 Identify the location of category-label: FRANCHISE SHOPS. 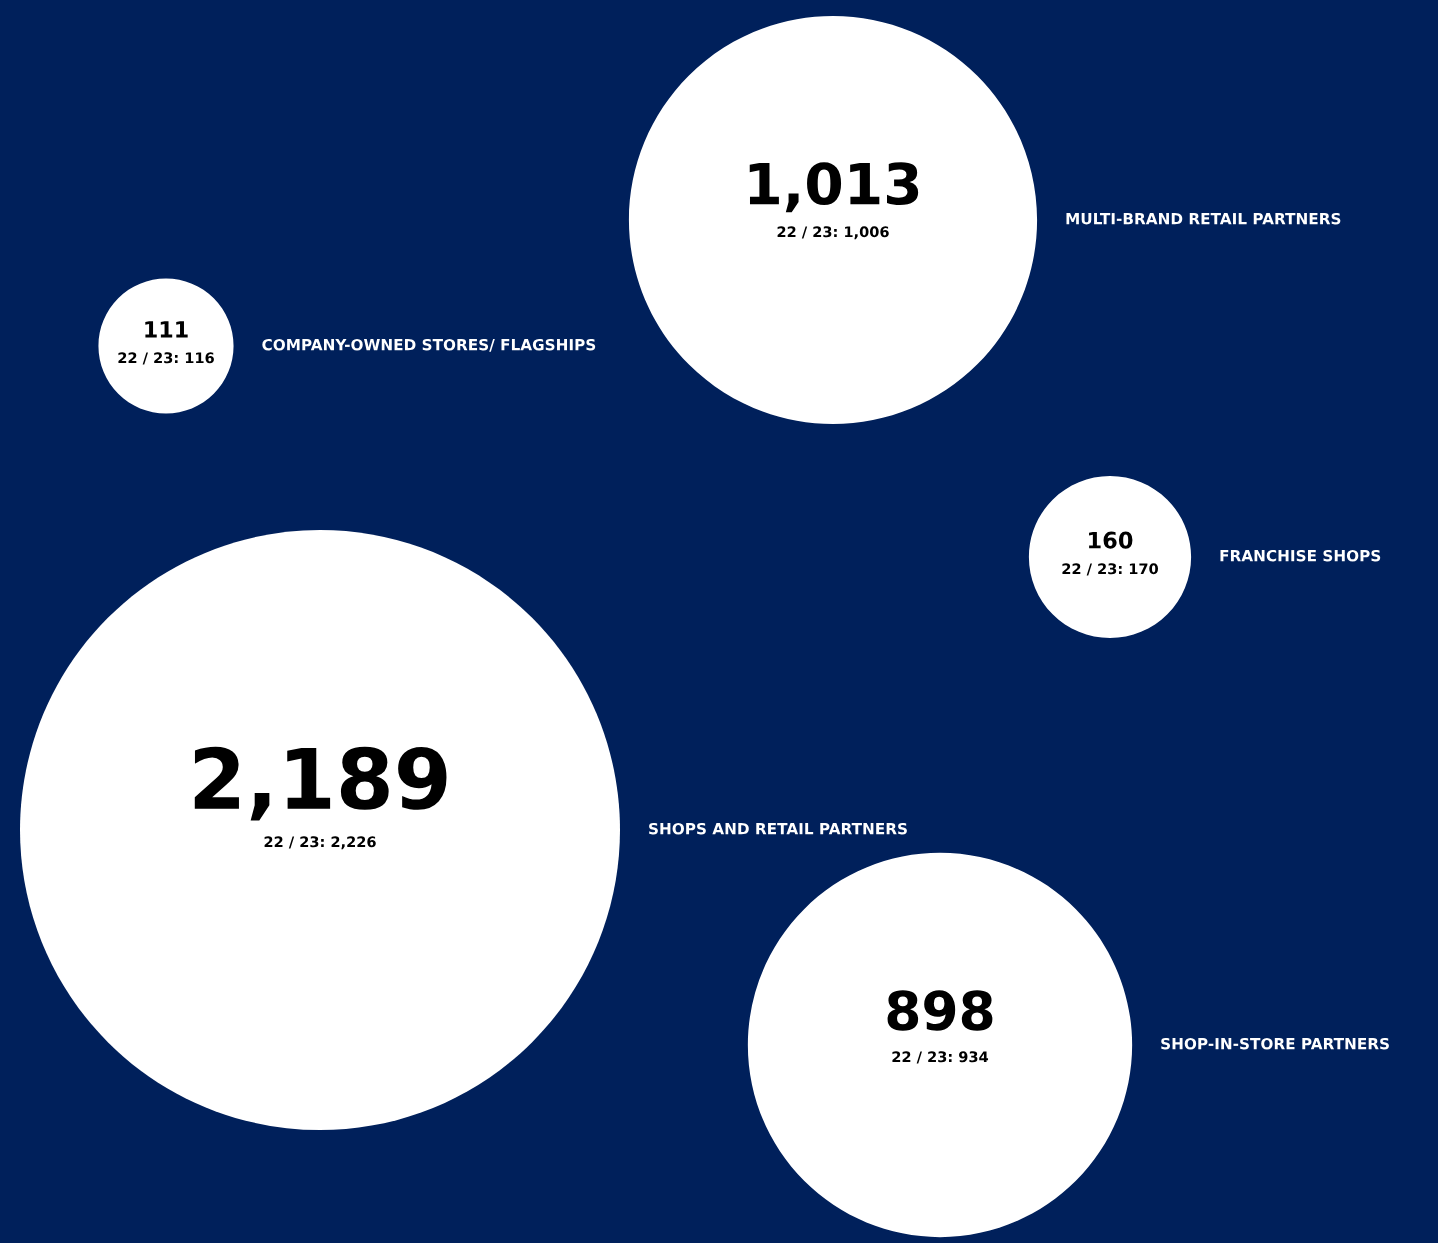
(1300, 555).